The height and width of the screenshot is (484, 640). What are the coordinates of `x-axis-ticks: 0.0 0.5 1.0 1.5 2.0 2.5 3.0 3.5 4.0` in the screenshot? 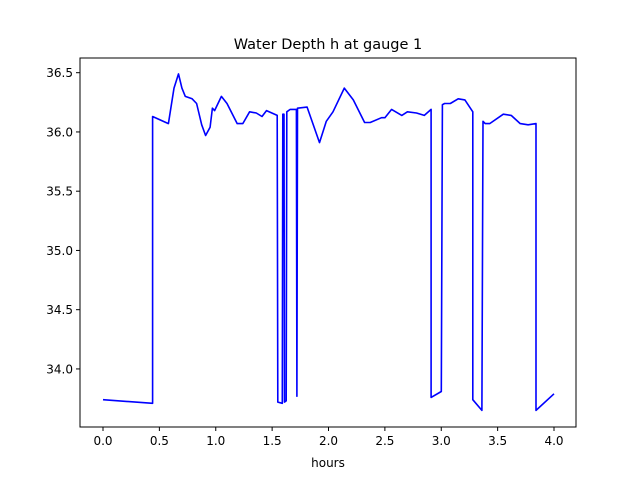 It's located at (328, 437).